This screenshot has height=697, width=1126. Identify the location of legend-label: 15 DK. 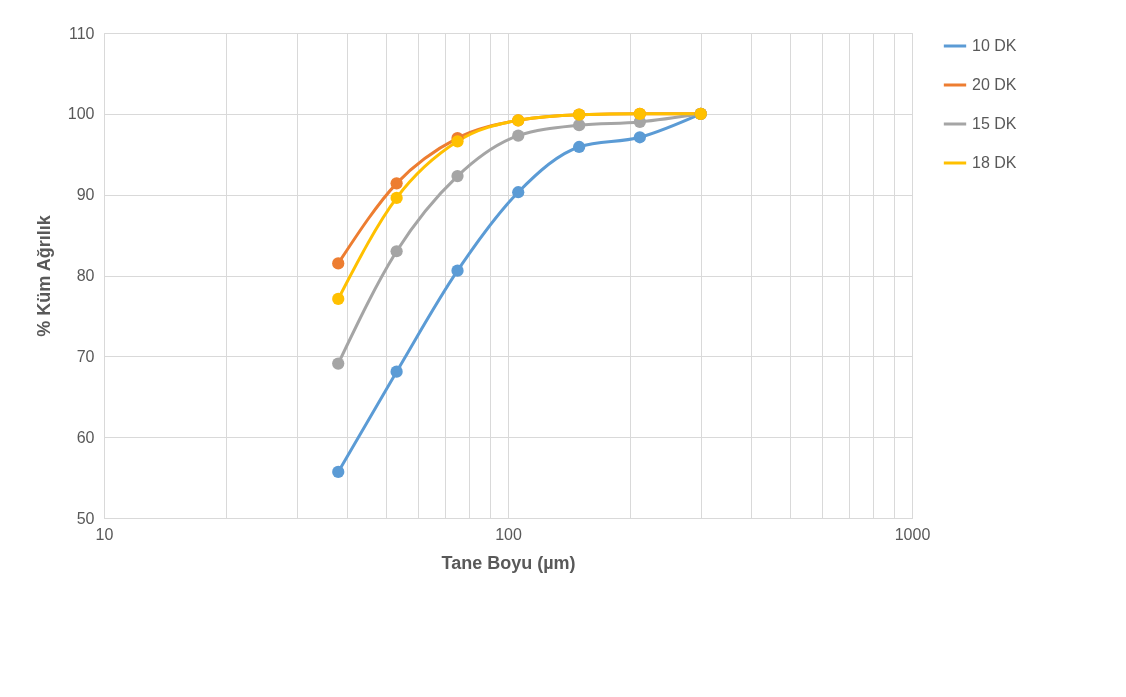
(994, 123).